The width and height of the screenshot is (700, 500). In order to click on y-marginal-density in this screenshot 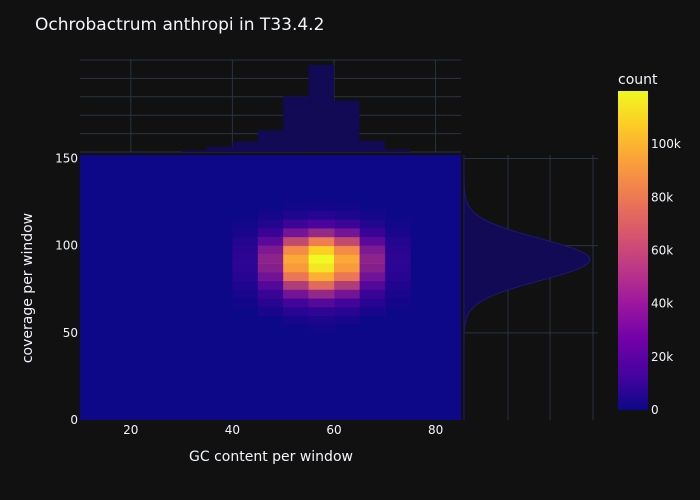, I will do `click(530, 287)`.